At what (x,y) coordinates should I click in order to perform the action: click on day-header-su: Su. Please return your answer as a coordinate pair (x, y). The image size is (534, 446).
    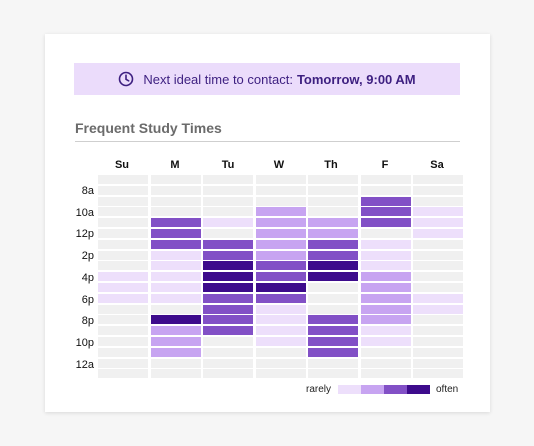
    Looking at the image, I should click on (122, 165).